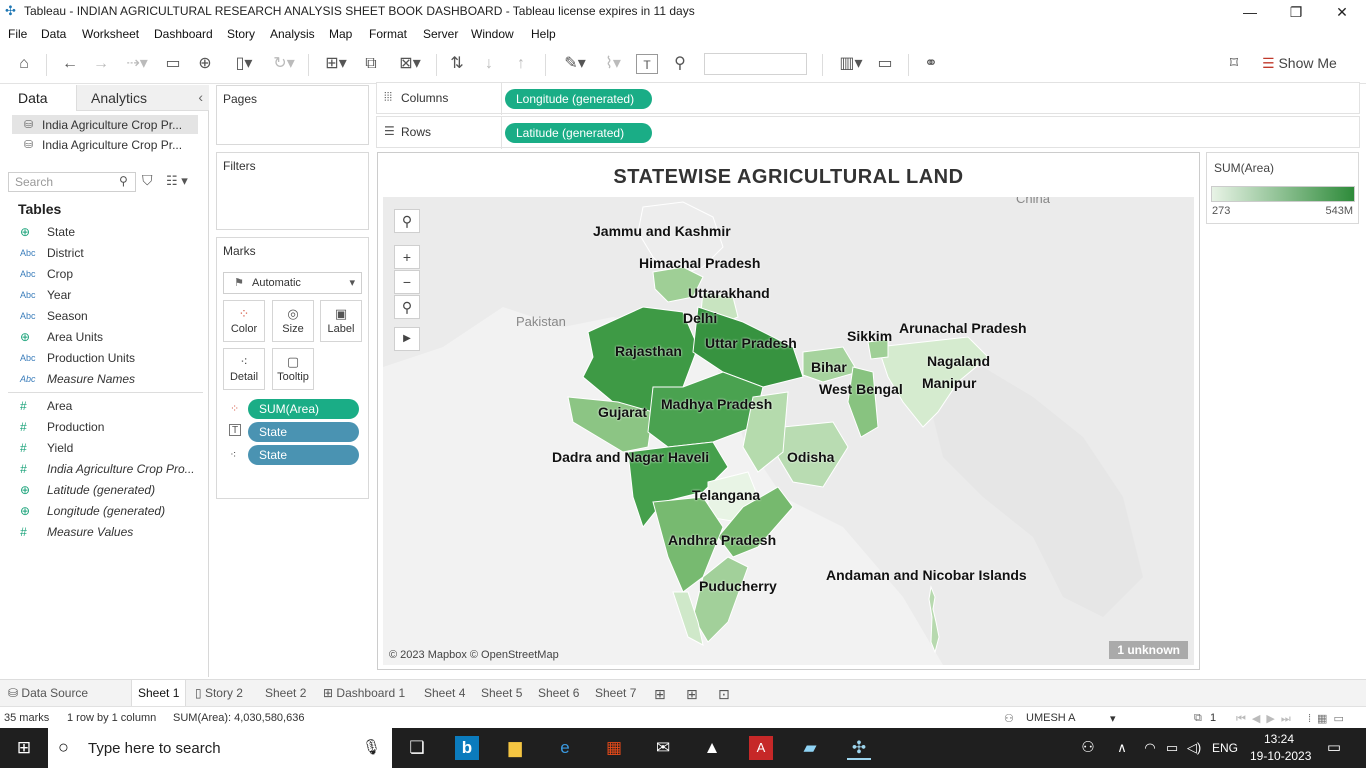 This screenshot has height=768, width=1366. Describe the element at coordinates (104, 358) in the screenshot. I see `field-item: Abc Production Units` at that location.